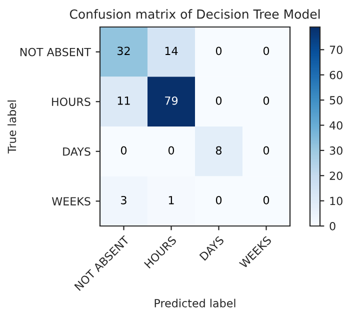 The image size is (352, 310). I want to click on color-bar-label: 0, so click(333, 226).